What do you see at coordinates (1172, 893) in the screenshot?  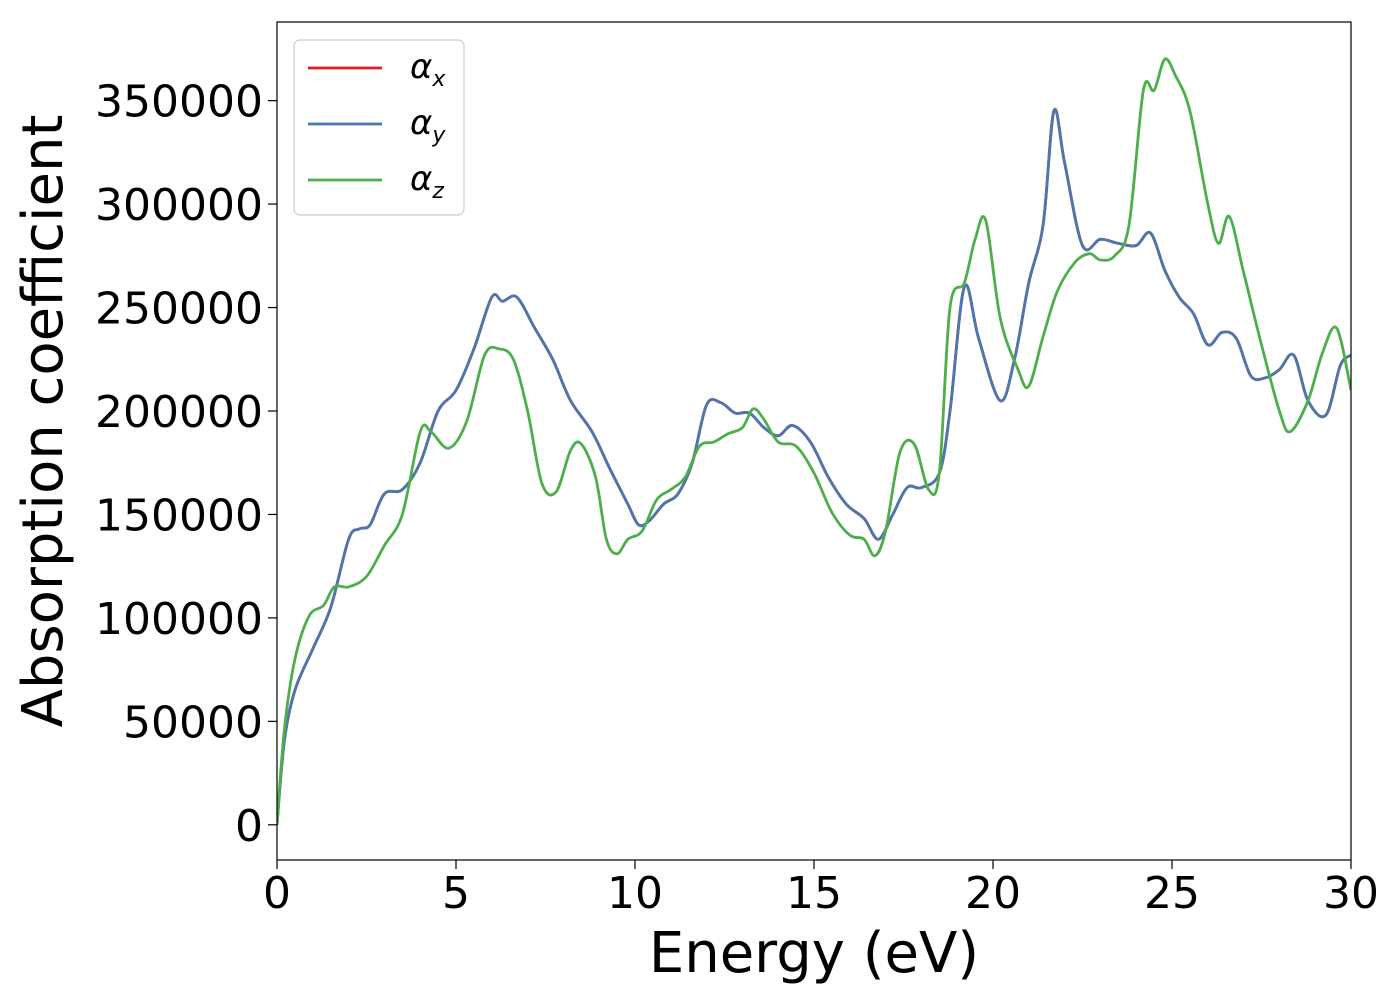 I see `x-tick-label: 25` at bounding box center [1172, 893].